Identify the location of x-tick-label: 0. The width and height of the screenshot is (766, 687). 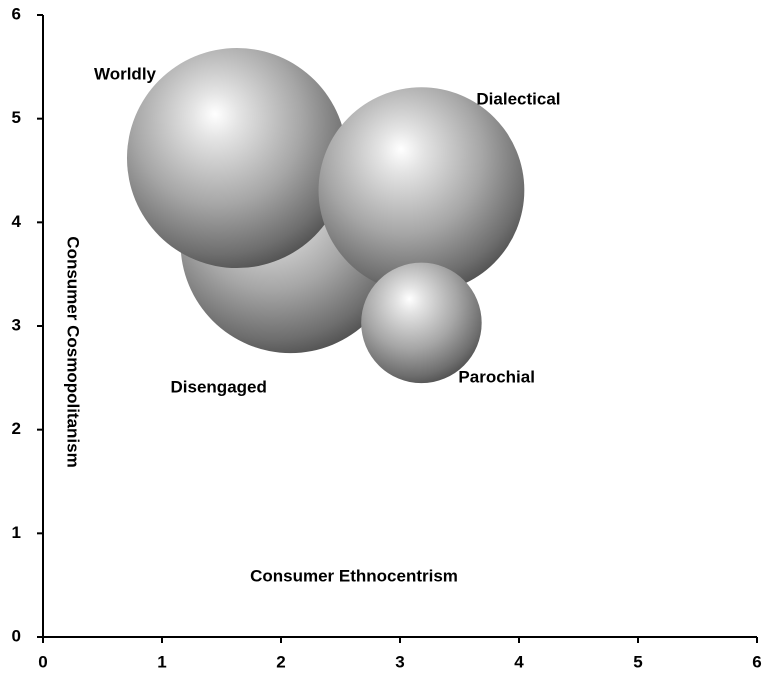
(42, 661).